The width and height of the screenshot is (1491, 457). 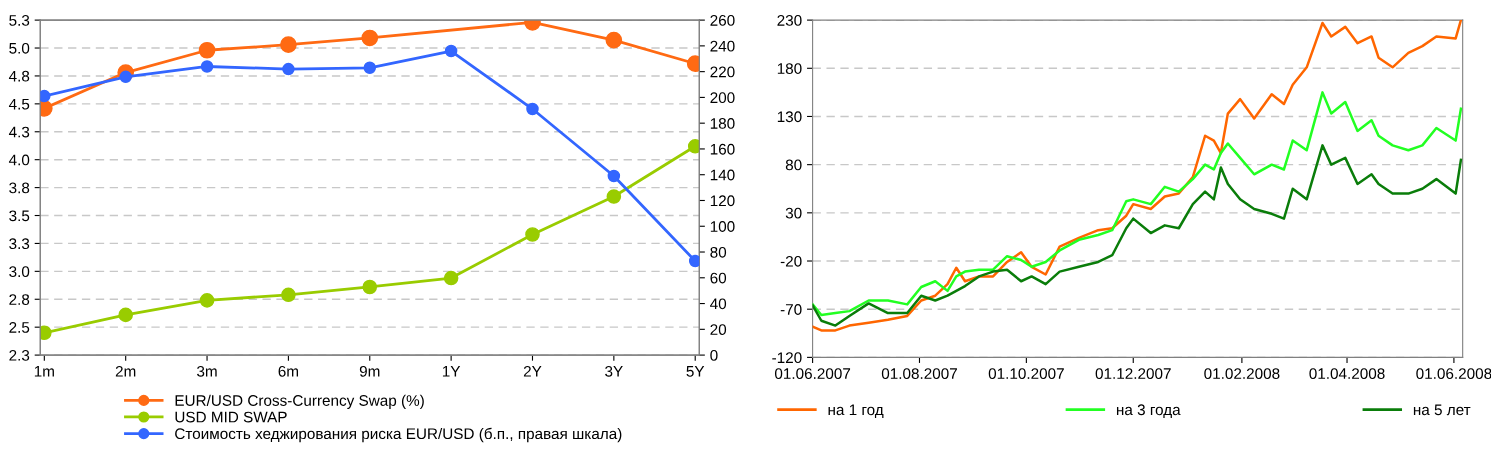 I want to click on y2-tick-label: 180, so click(x=722, y=123).